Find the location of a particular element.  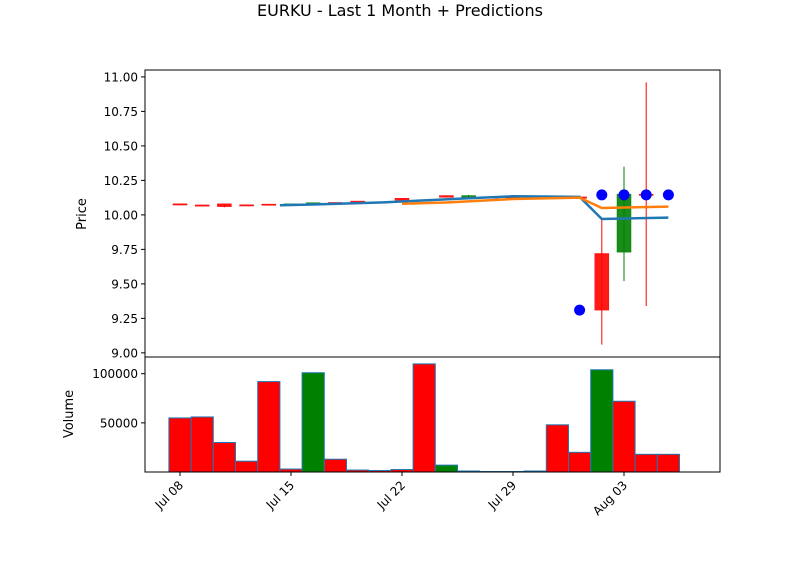

price-y-tick-label: 10.25 is located at coordinates (121, 181).